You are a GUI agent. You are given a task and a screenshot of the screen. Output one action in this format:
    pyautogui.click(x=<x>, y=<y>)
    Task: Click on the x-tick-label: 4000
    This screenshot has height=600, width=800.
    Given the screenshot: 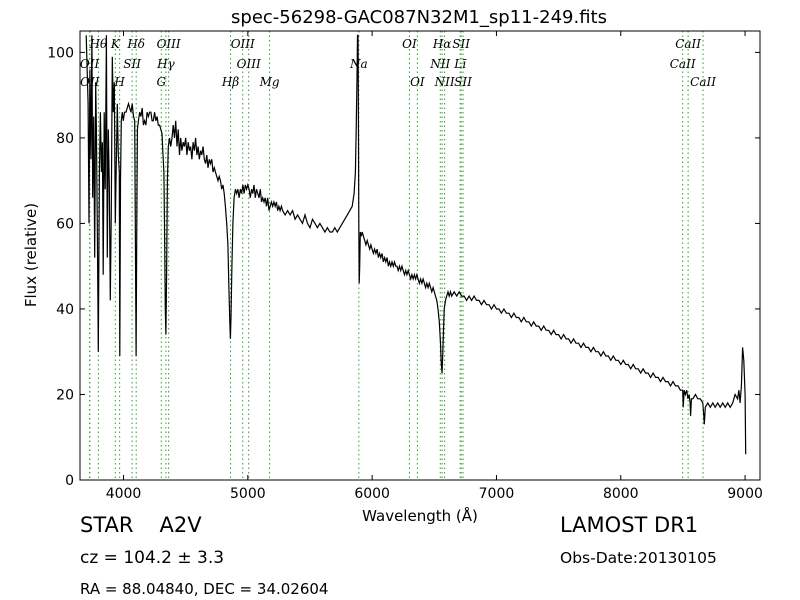 What is the action you would take?
    pyautogui.click(x=124, y=494)
    